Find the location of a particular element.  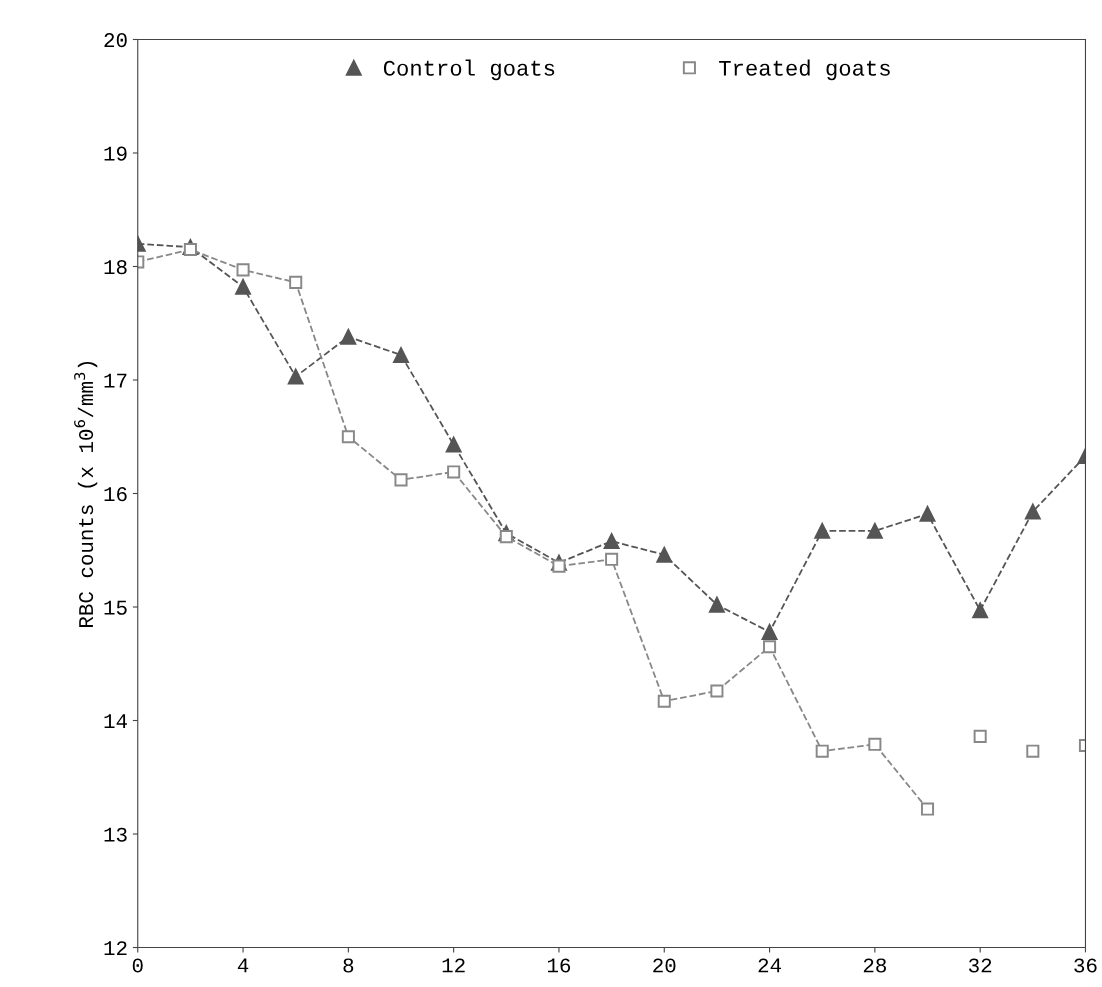

y-tick-label: 18 is located at coordinates (115, 267).